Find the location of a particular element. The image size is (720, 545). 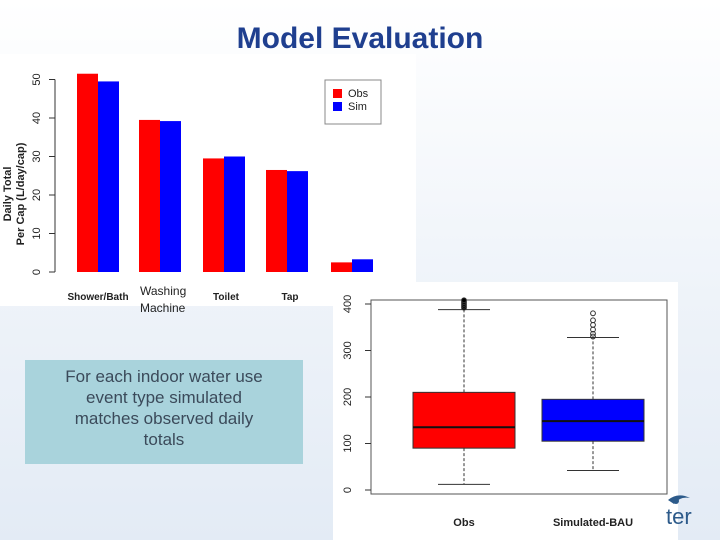

bar-ylabel: Daily Total Per Cap (L/day/cap) is located at coordinates (14, 193).